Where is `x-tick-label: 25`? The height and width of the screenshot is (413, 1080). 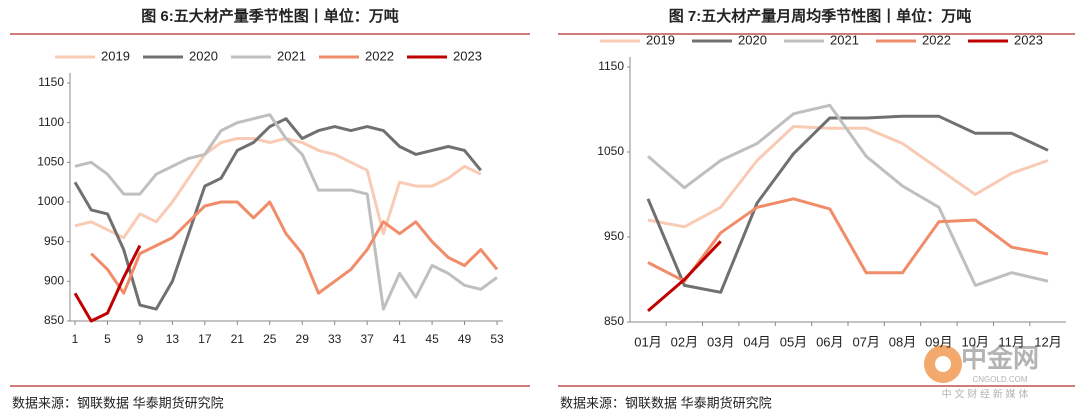 x-tick-label: 25 is located at coordinates (270, 339).